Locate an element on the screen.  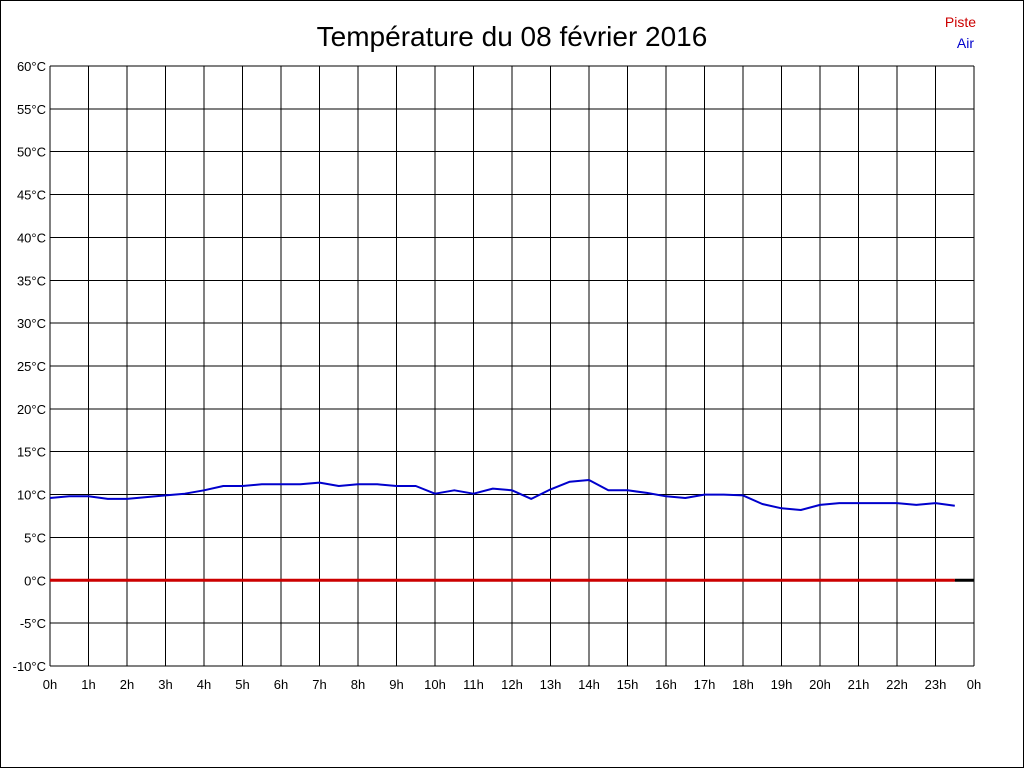
x-tick-label: 11h is located at coordinates (473, 684).